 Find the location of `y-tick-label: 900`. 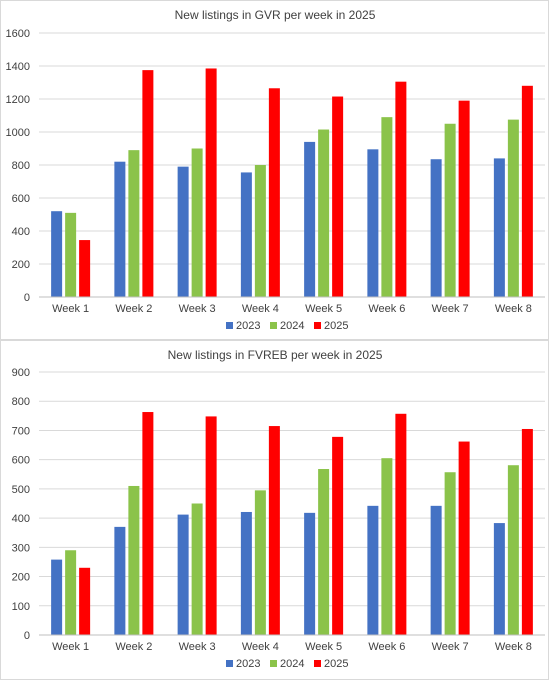

y-tick-label: 900 is located at coordinates (21, 373).